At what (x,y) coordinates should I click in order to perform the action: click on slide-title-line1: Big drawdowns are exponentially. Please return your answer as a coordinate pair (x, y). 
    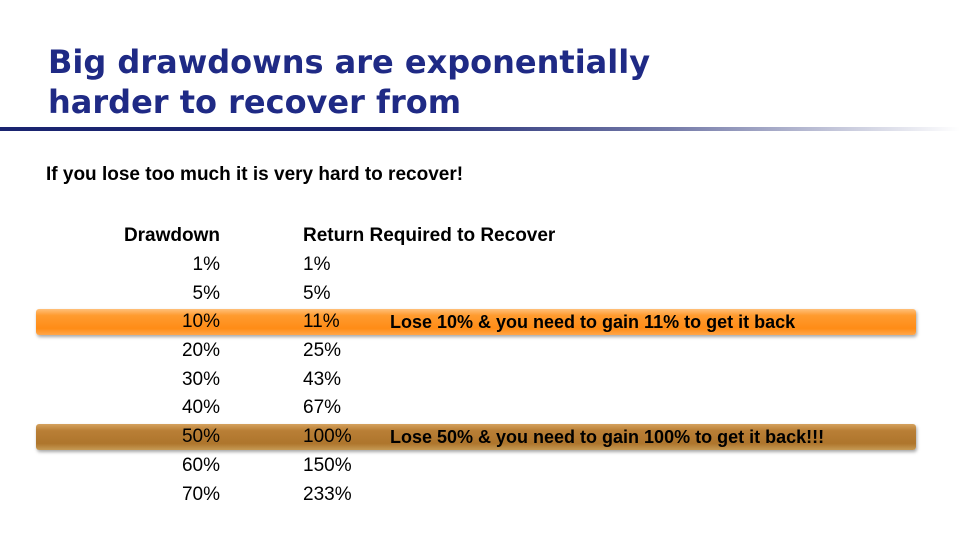
    Looking at the image, I should click on (349, 62).